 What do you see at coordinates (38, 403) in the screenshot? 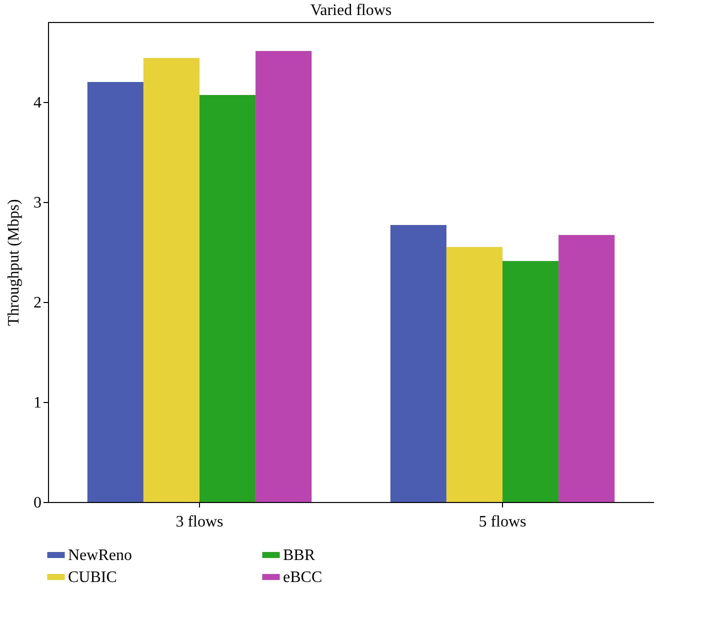
I see `y-tick-label: 1` at bounding box center [38, 403].